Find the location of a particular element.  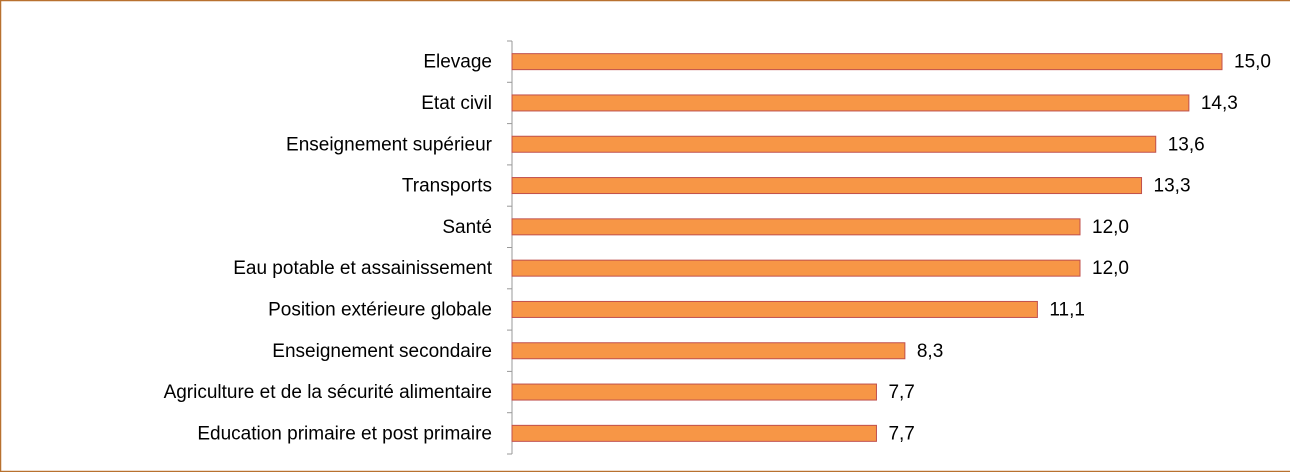

category-label: Santé is located at coordinates (467, 227).